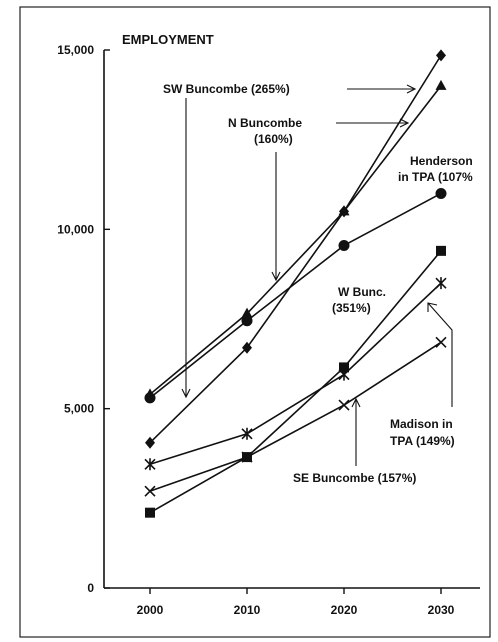  I want to click on sw-arrow-right-head, so click(411, 89).